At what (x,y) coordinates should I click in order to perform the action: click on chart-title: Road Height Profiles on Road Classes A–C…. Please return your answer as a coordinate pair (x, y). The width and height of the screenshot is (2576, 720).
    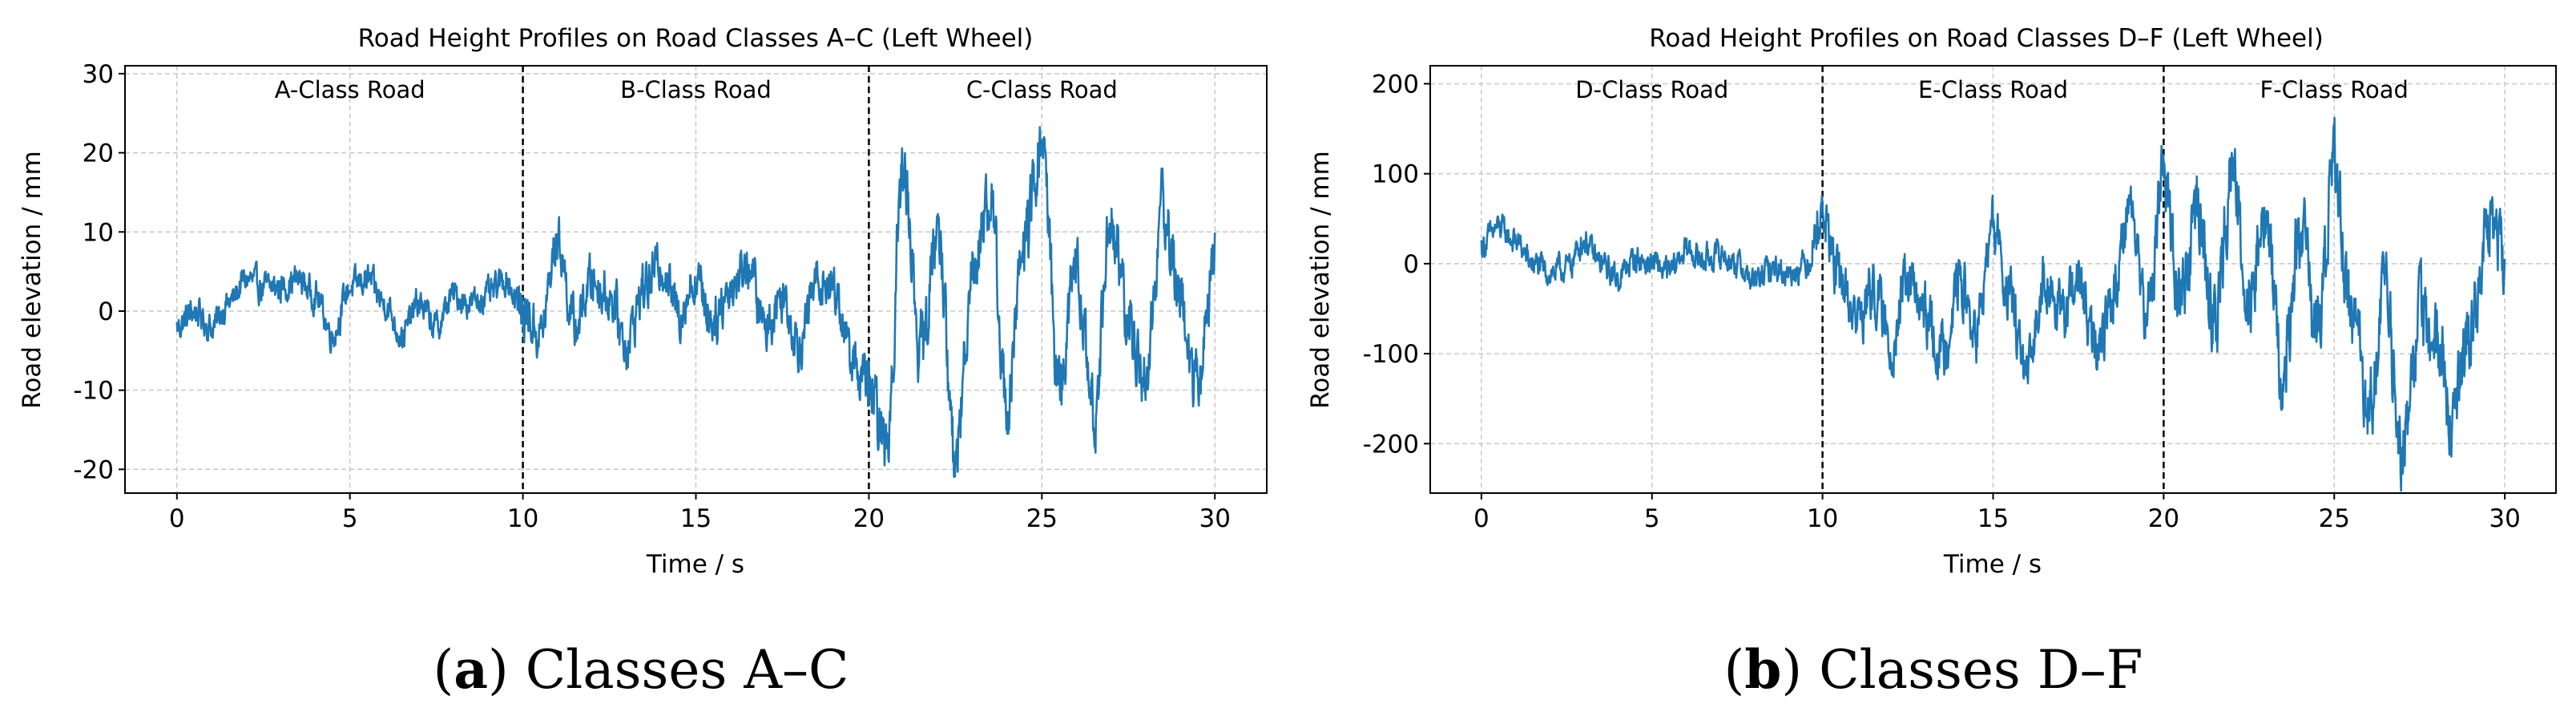
    Looking at the image, I should click on (696, 38).